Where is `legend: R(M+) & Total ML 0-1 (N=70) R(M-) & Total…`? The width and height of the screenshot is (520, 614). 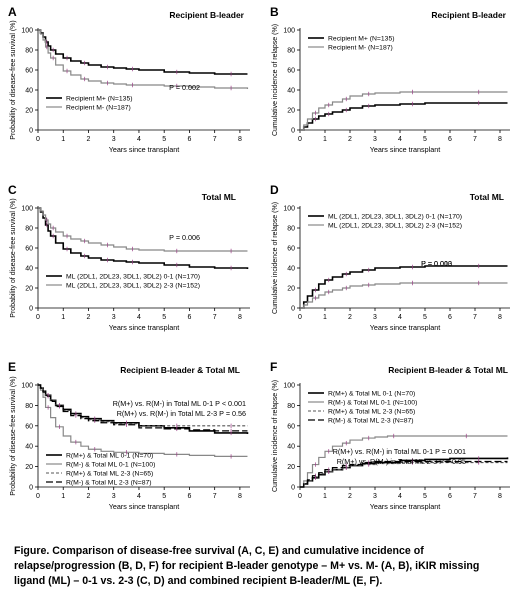
legend: R(M+) & Total ML 0-1 (N=70) R(M-) & Total… is located at coordinates (100, 470).